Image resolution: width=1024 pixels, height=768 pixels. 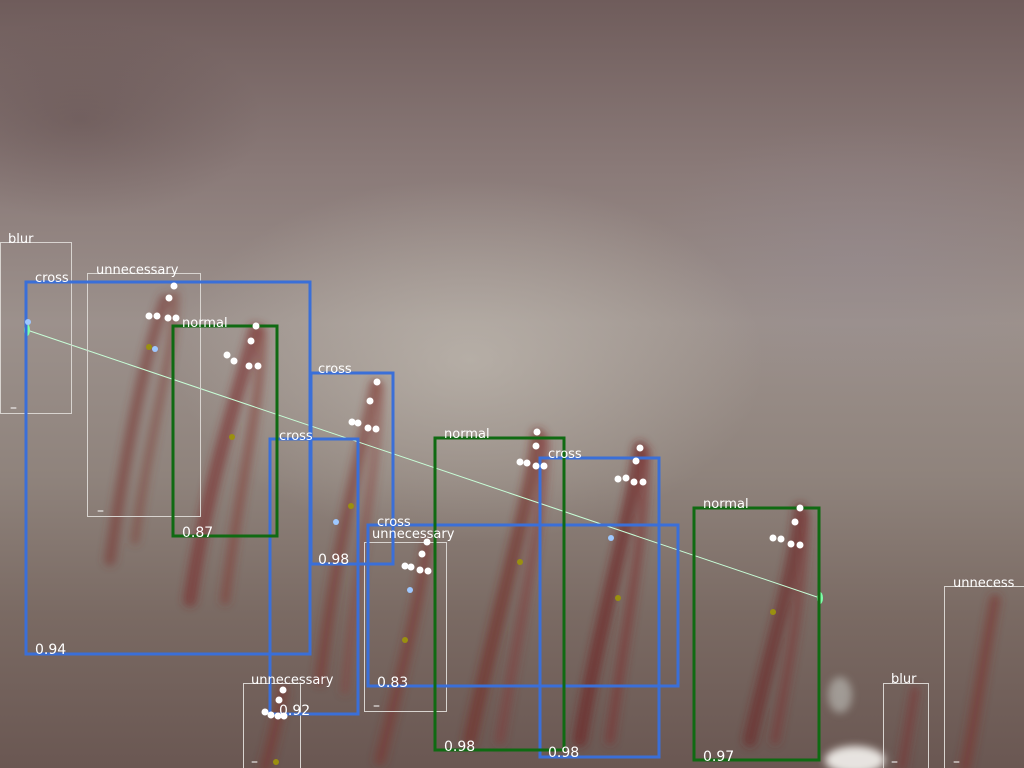 I want to click on score-cross-4: 0.98, so click(x=563, y=753).